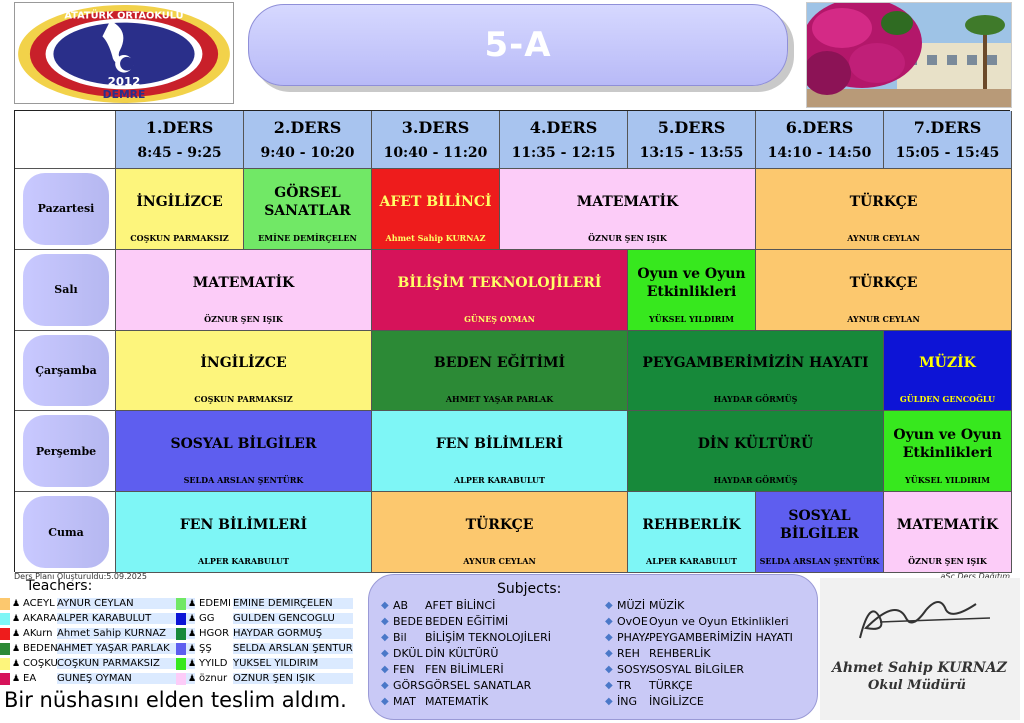  Describe the element at coordinates (126, 618) in the screenshot. I see `teacher-name: ALPER KARABULUT` at that location.